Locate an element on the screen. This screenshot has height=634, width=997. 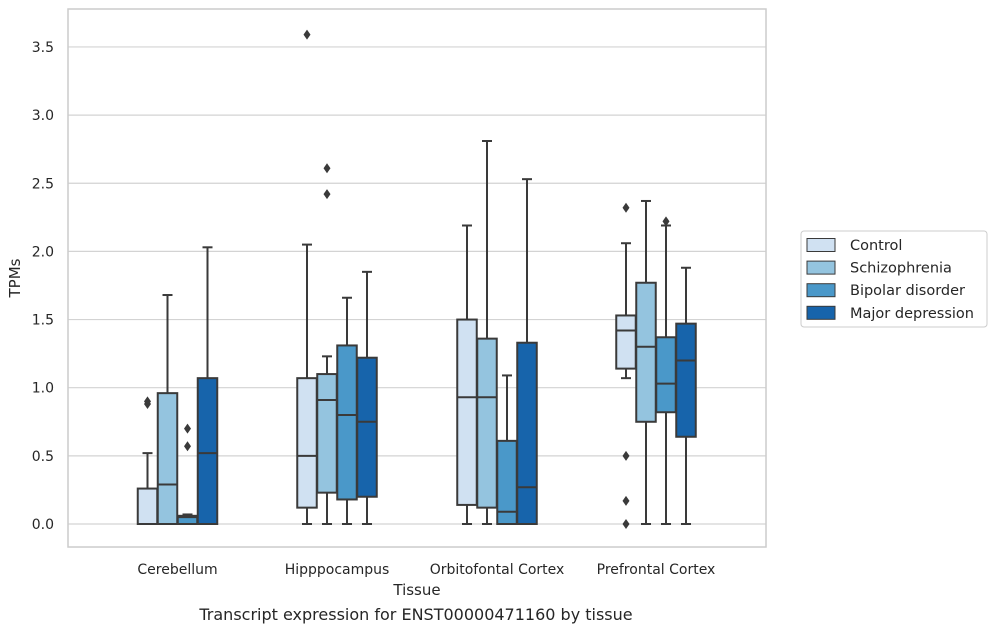
y-tick-label: 0.5 is located at coordinates (43, 457).